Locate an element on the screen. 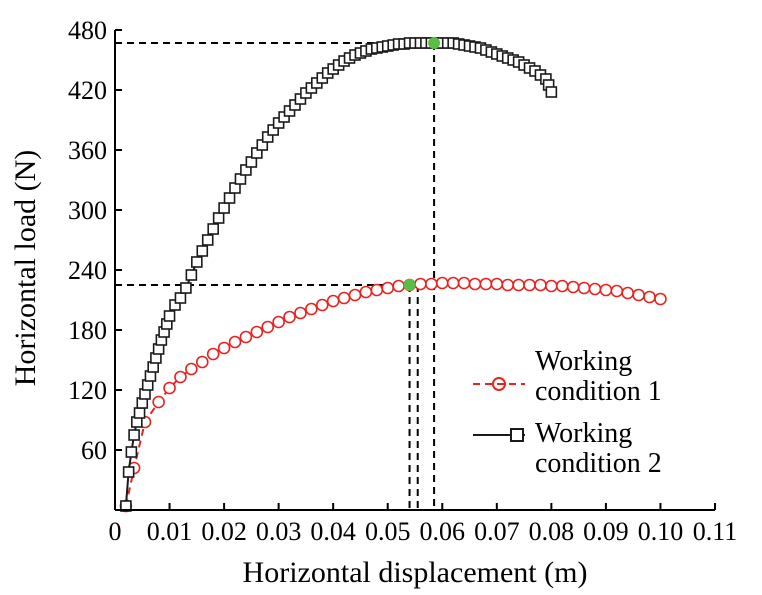 This screenshot has width=762, height=595. legend-label-1-line2: condition 1 is located at coordinates (598, 391).